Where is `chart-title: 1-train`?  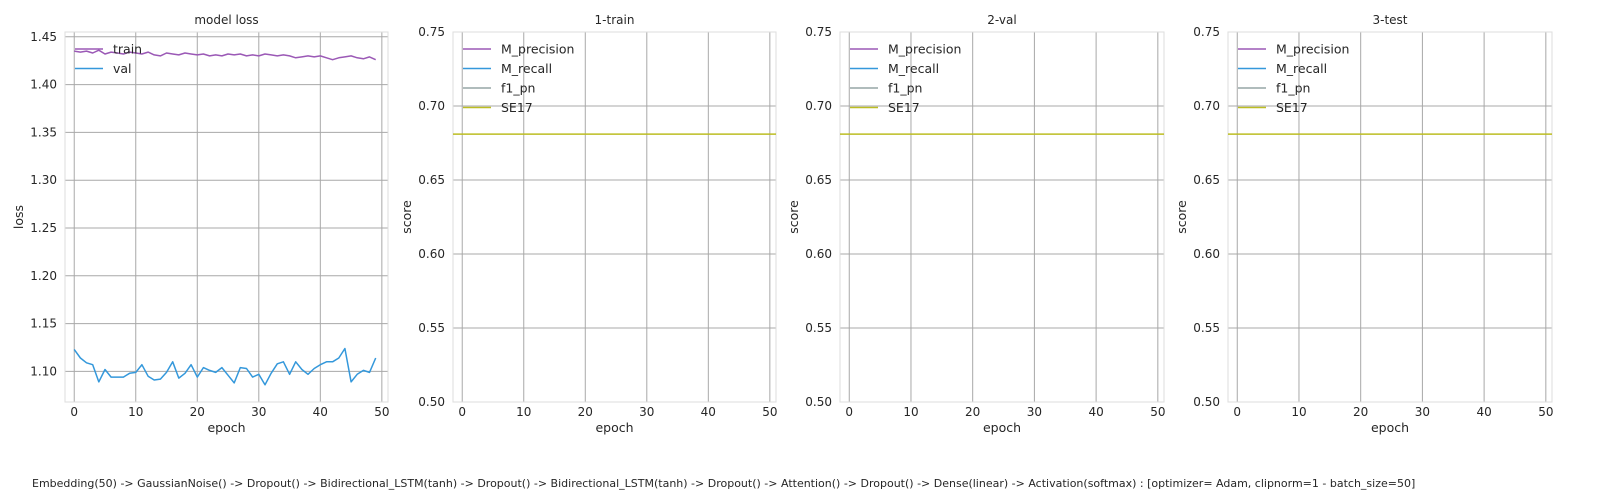 chart-title: 1-train is located at coordinates (615, 20).